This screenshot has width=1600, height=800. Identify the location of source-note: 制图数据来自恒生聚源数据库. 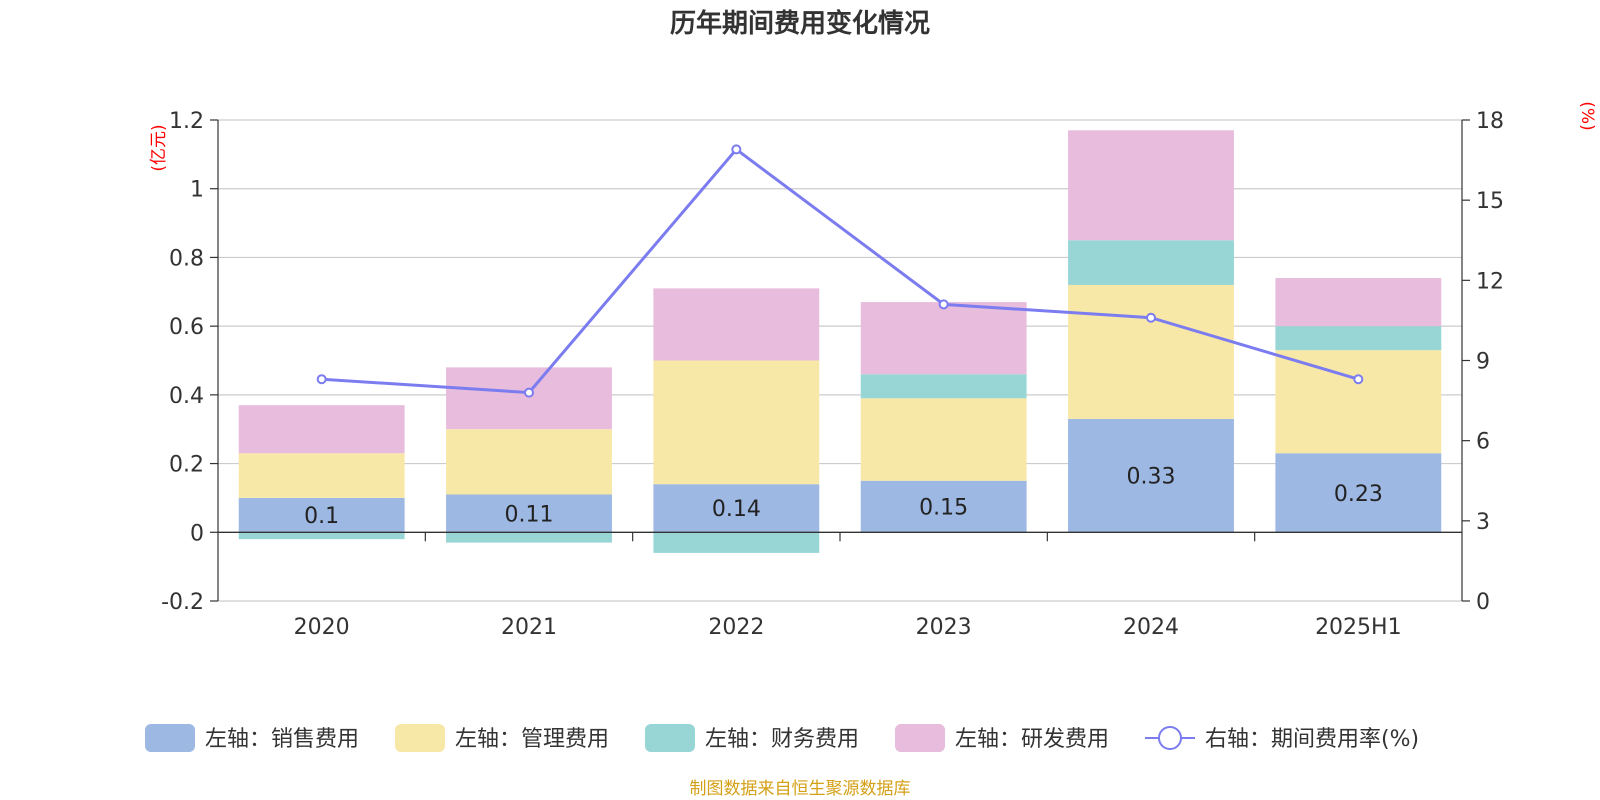
(800, 789).